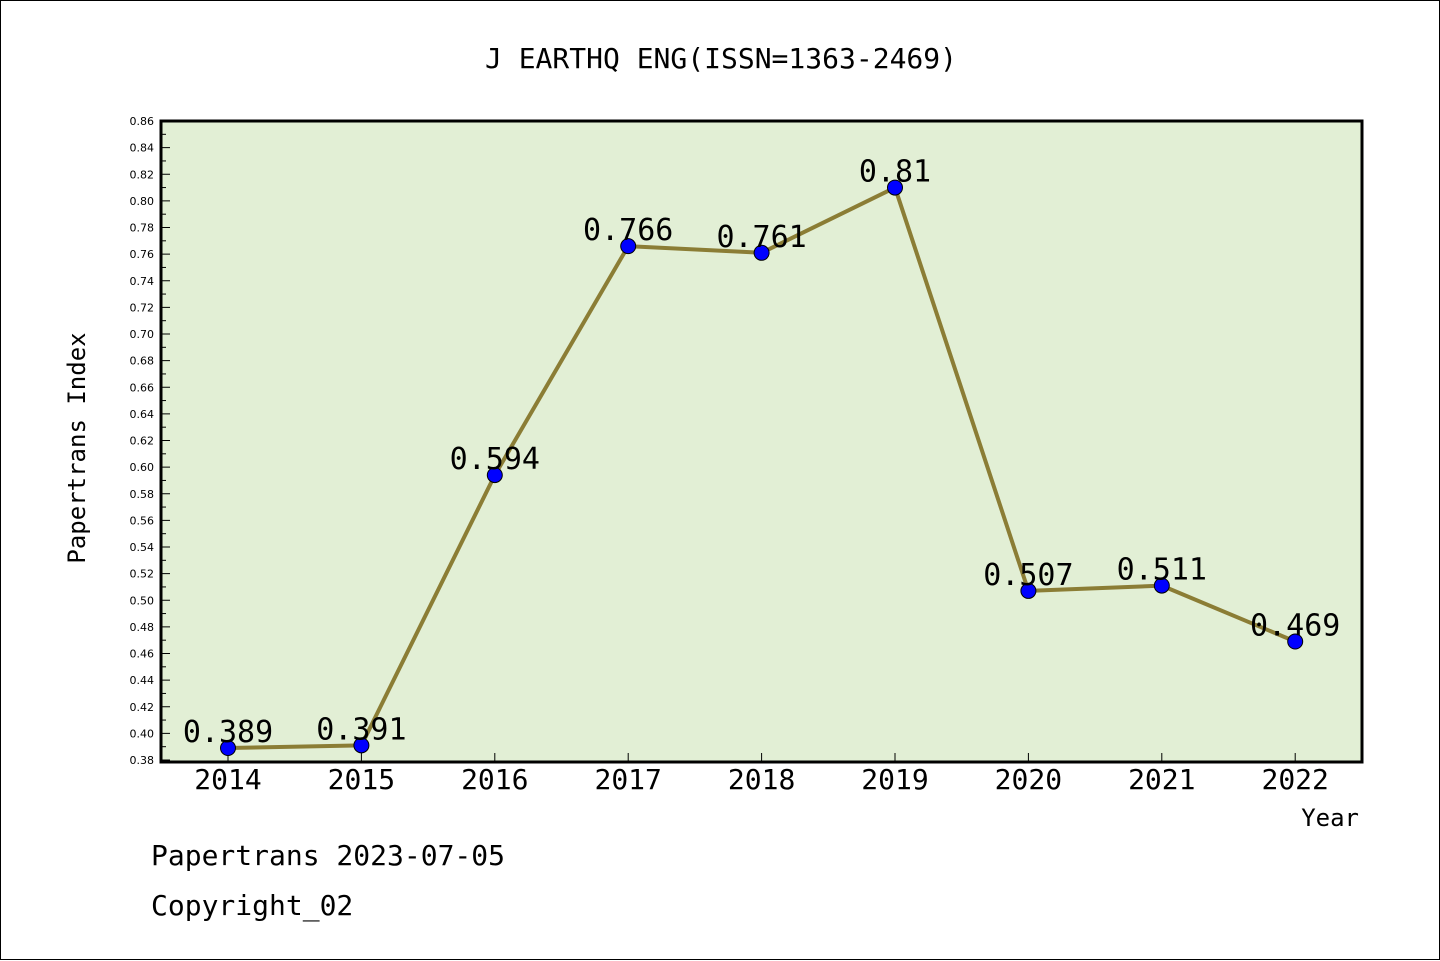 This screenshot has height=961, width=1440. I want to click on y-tick-label: 0.68, so click(142, 361).